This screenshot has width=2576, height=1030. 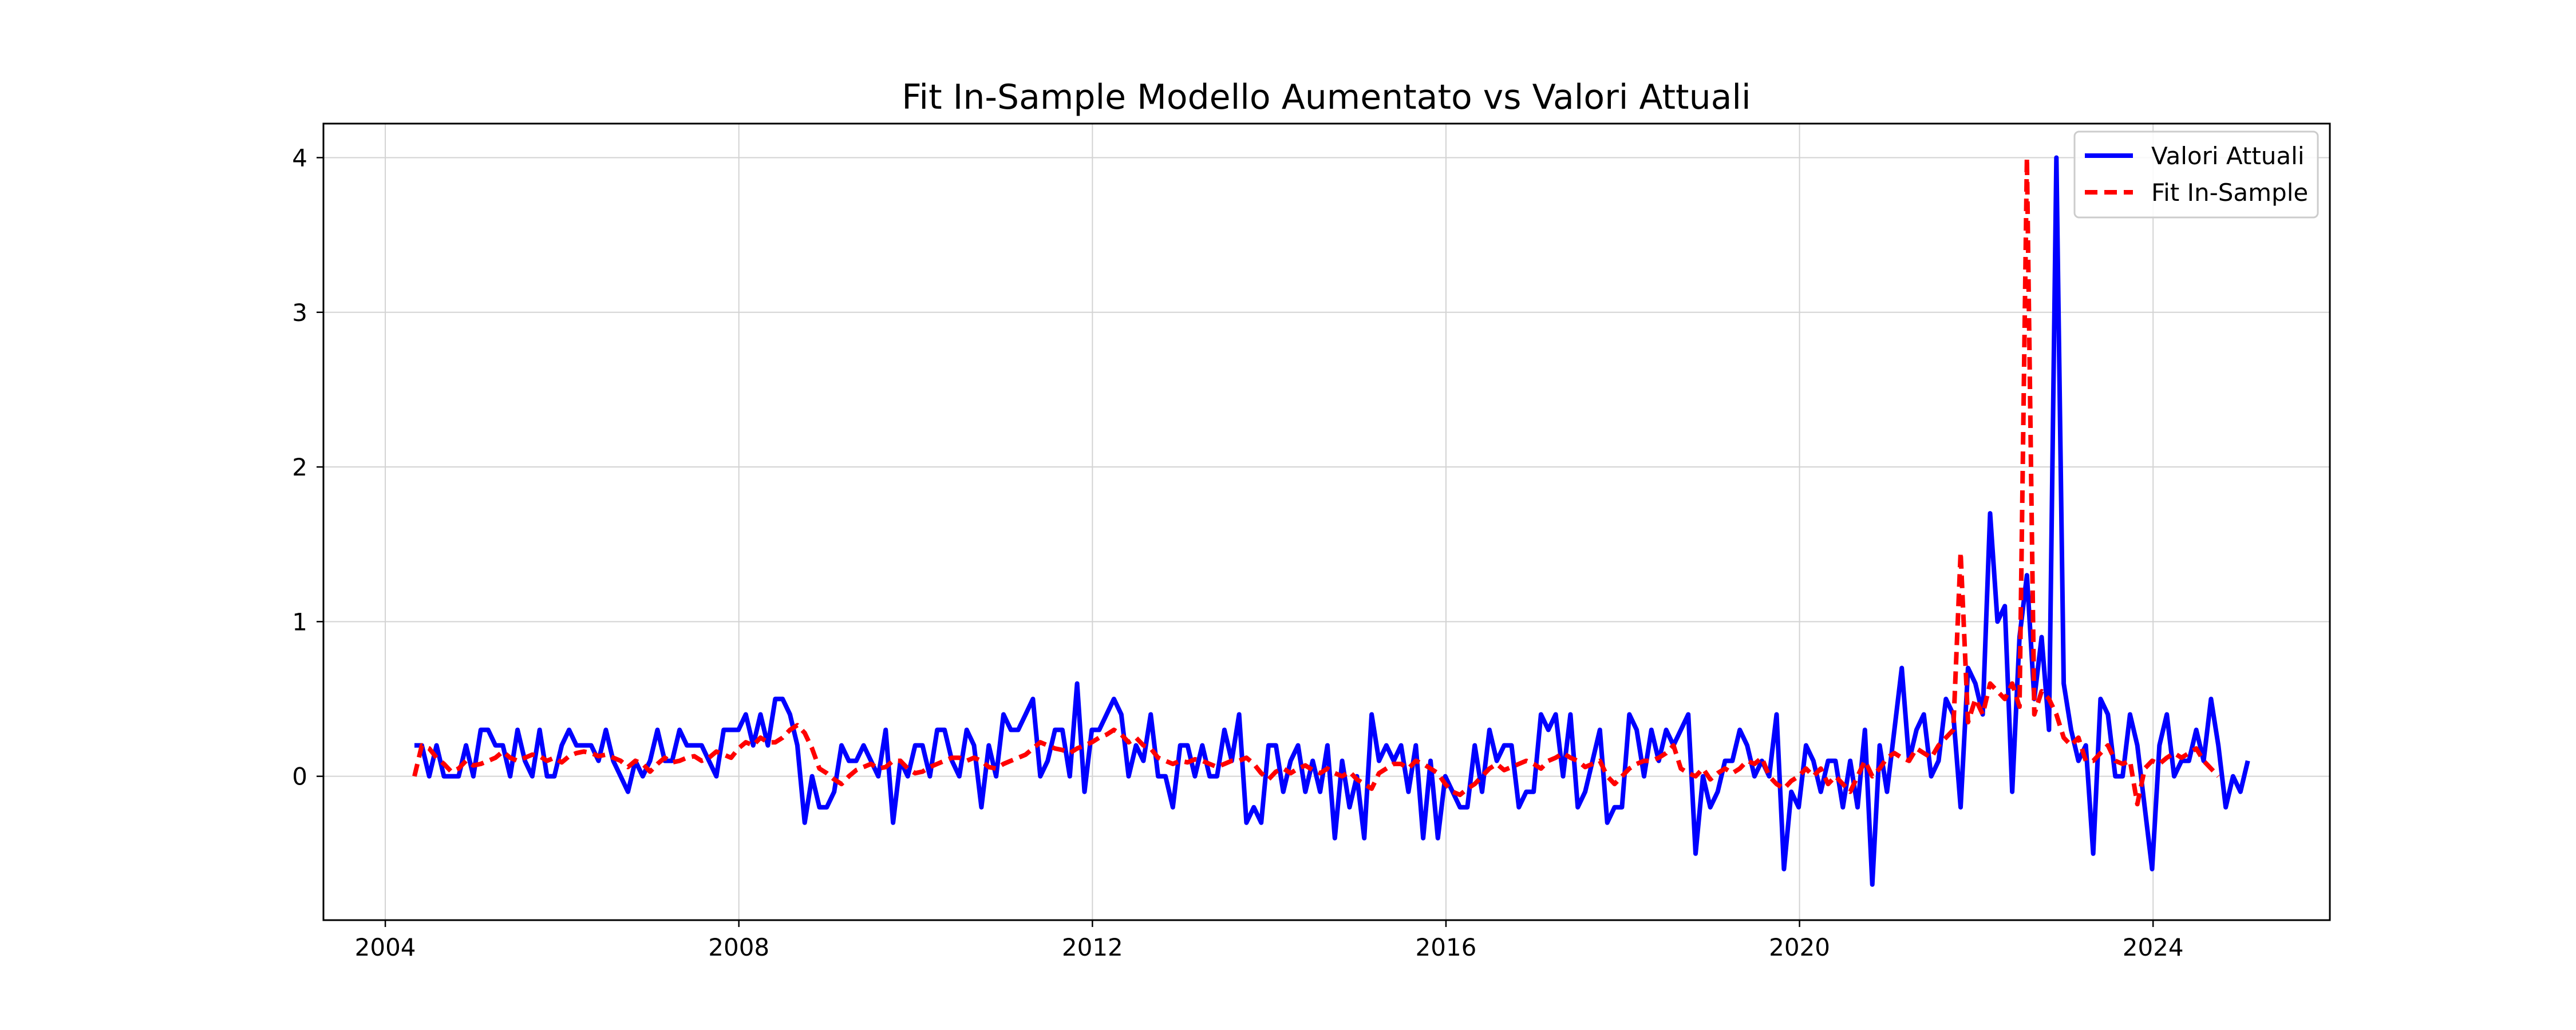 I want to click on x-tick-label: 2004, so click(x=385, y=947).